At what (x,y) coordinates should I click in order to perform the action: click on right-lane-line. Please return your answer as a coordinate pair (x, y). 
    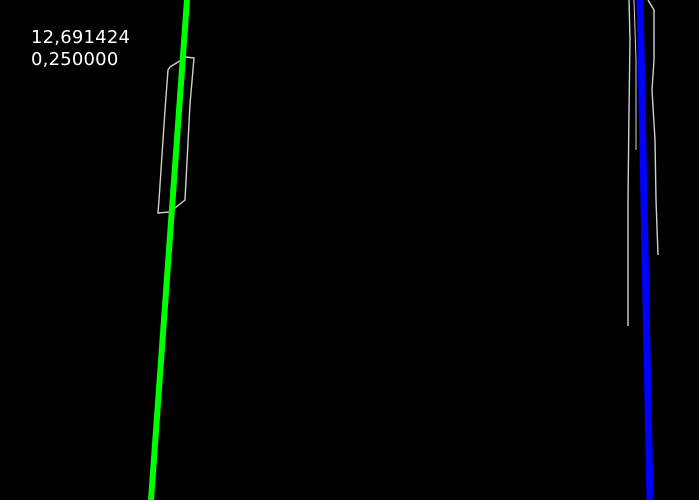
    Looking at the image, I should click on (645, 250).